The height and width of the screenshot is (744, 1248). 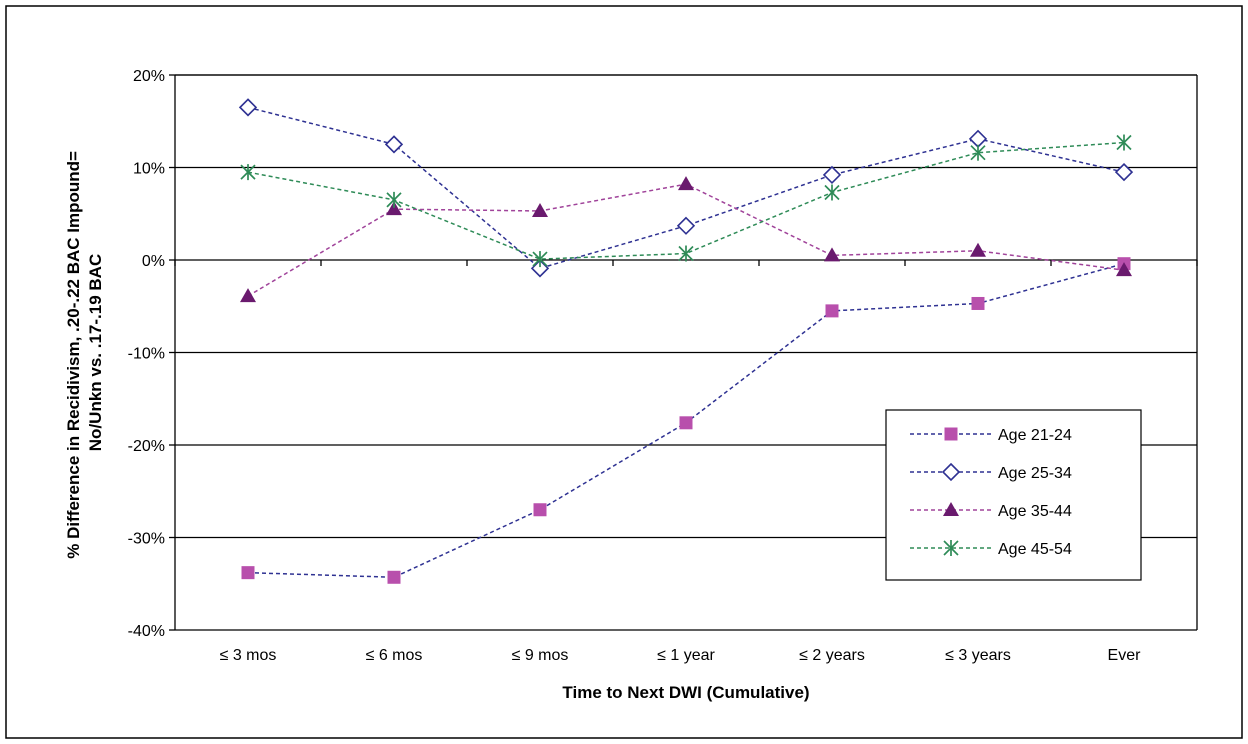 I want to click on legend-item: Age 25-34, so click(x=991, y=472).